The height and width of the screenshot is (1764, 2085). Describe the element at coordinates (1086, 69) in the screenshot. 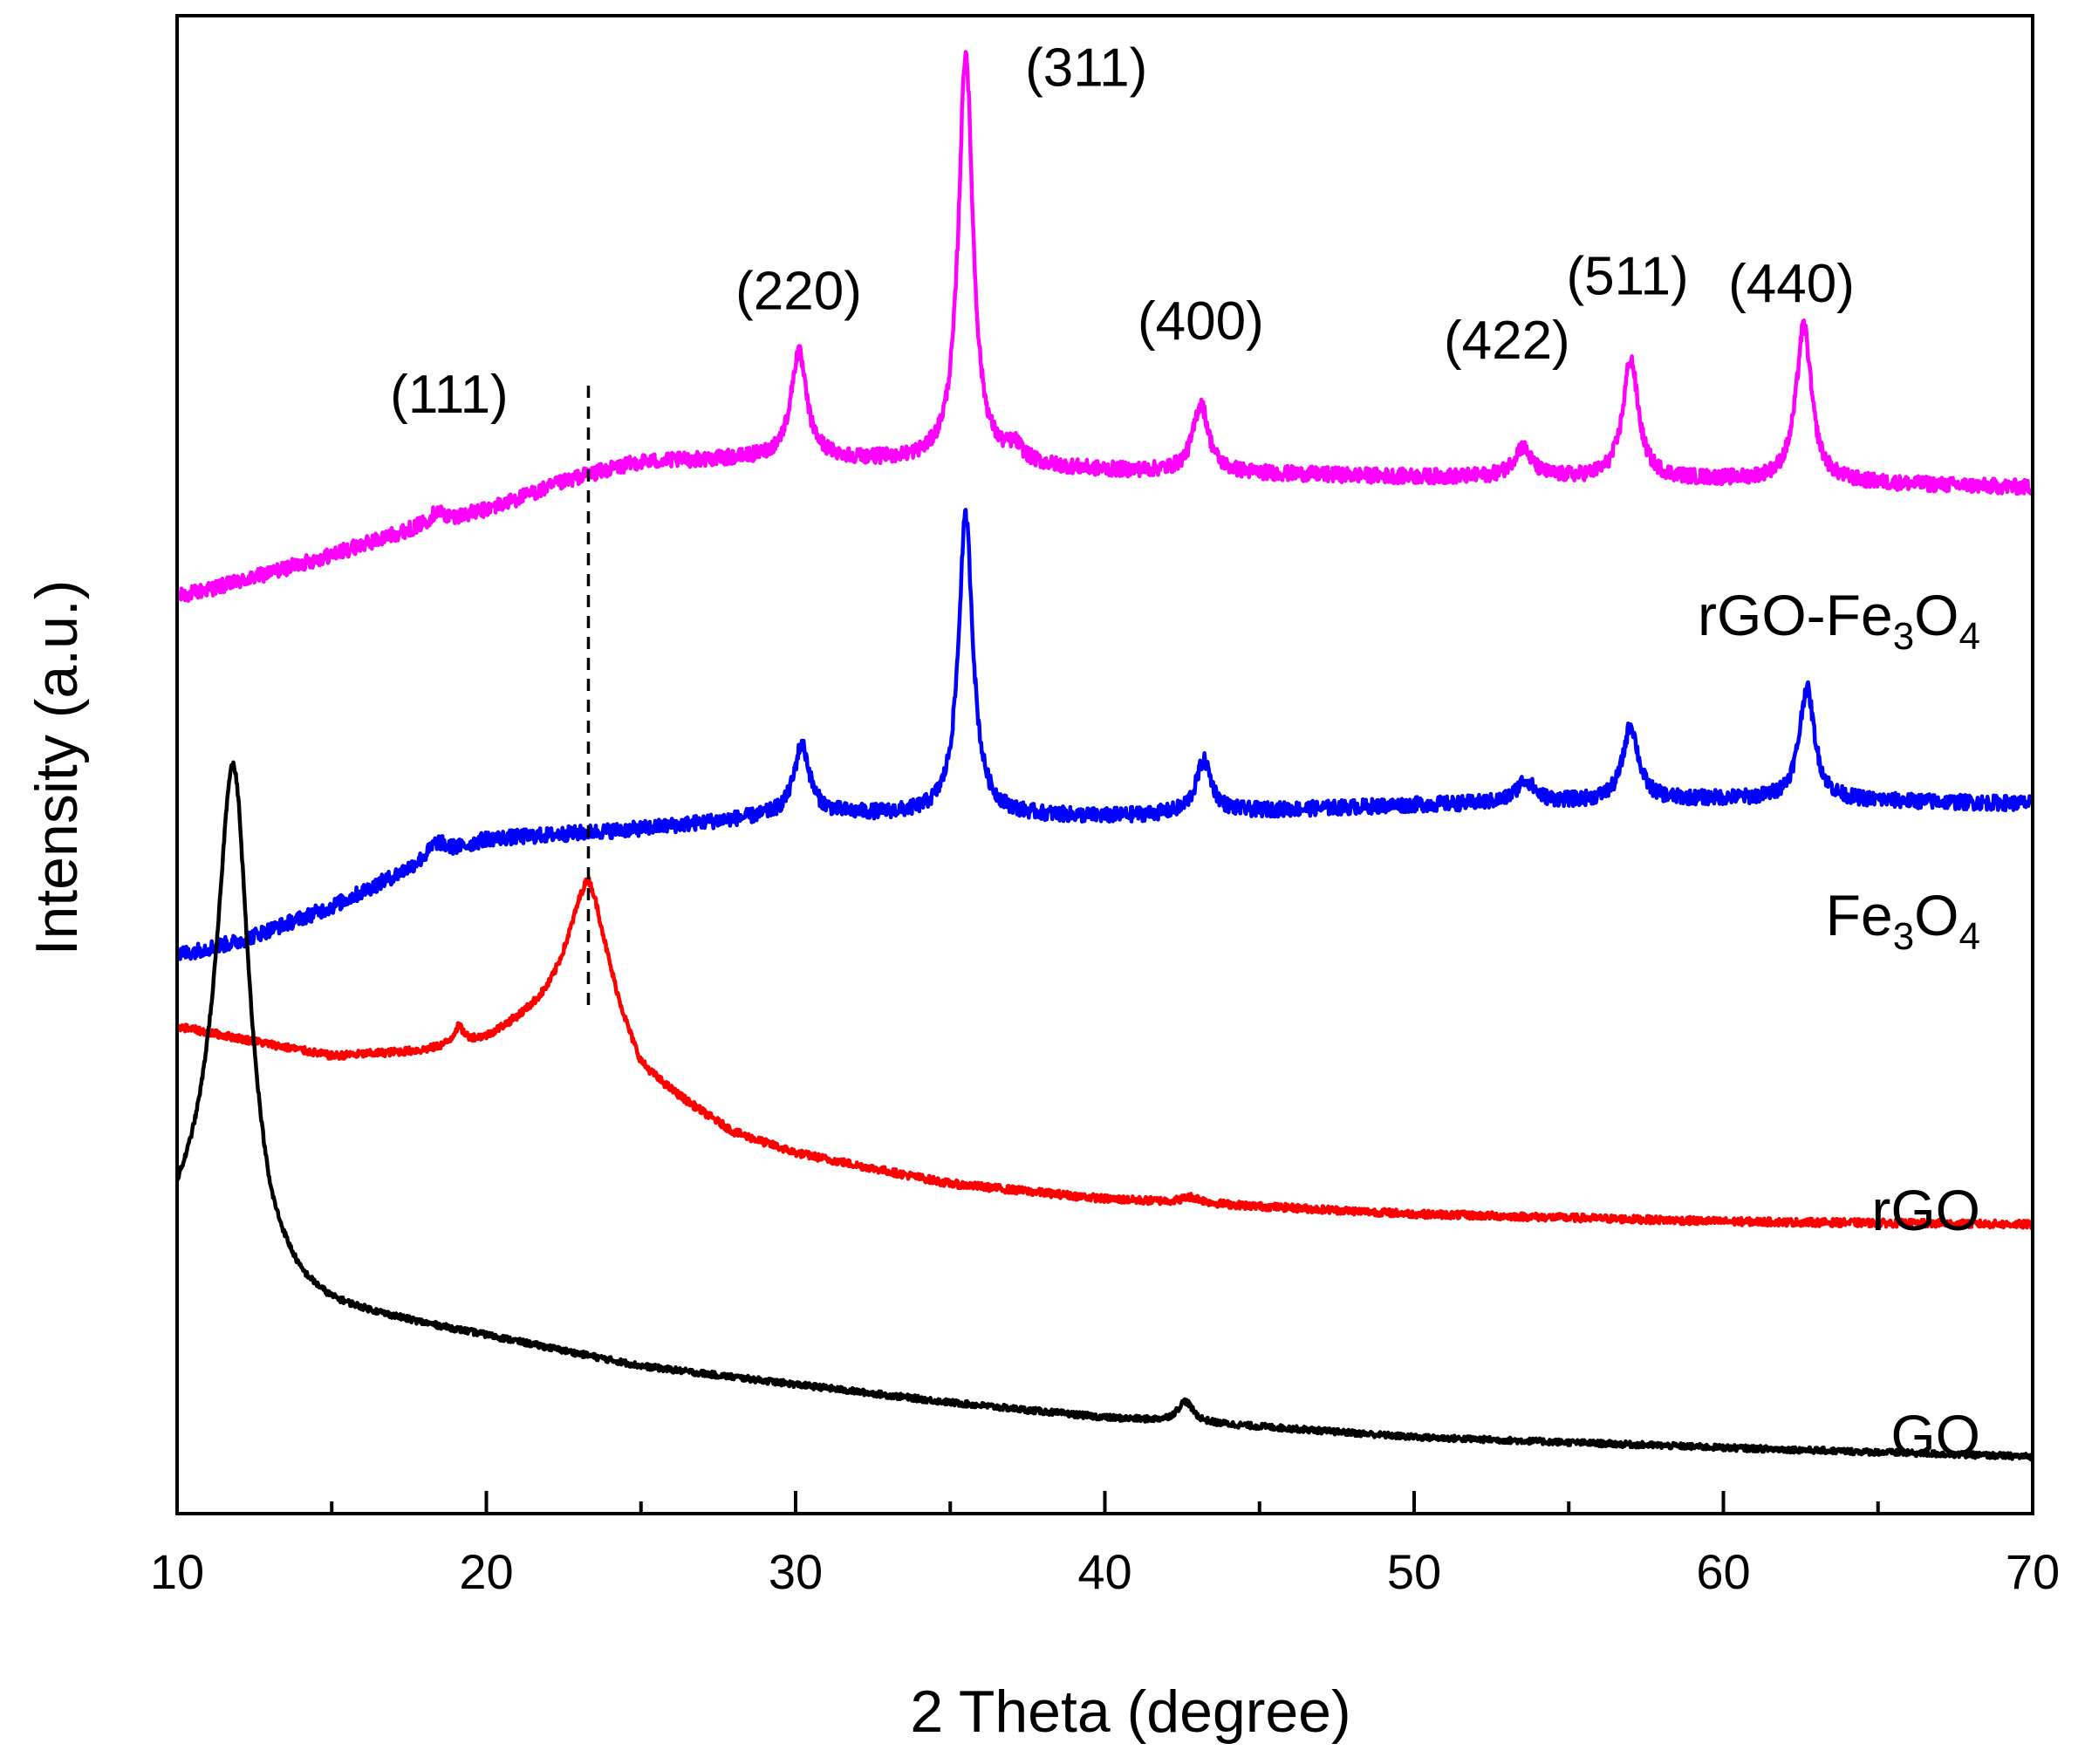

I see `peak-annotation: (311)` at that location.